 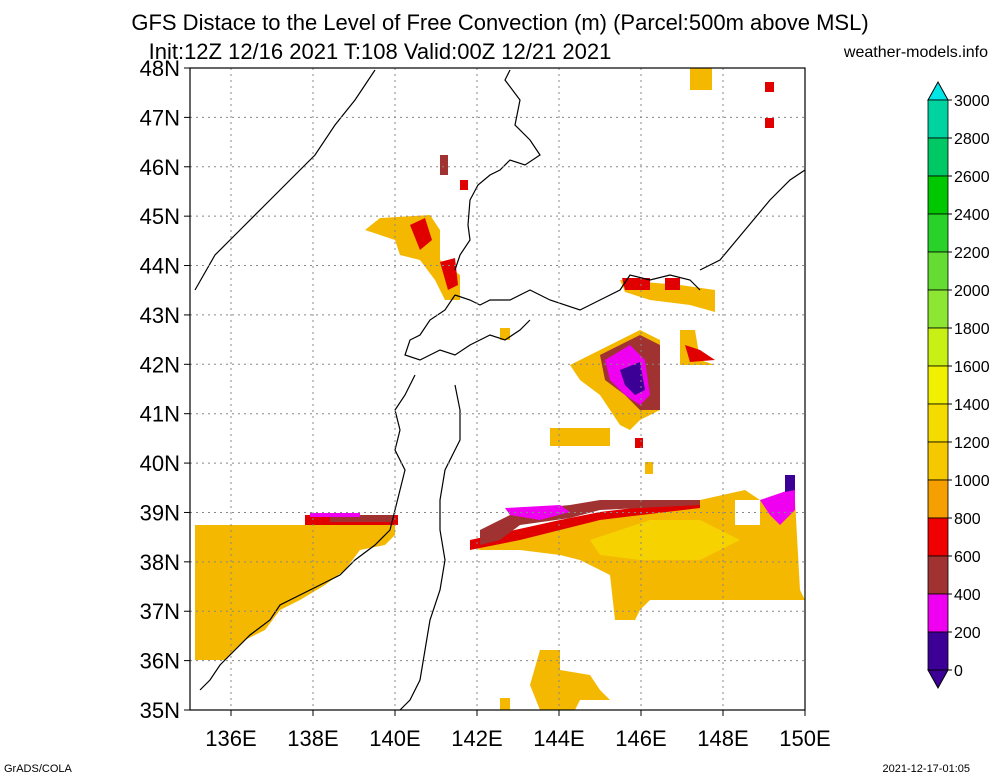 What do you see at coordinates (476, 738) in the screenshot?
I see `lon-label: 142E` at bounding box center [476, 738].